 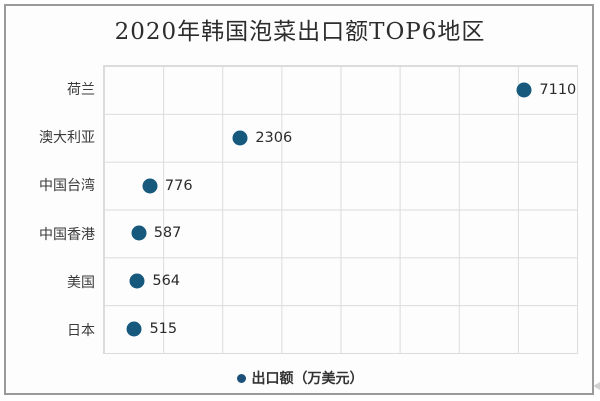 I want to click on data-point-value: 776, so click(x=178, y=185).